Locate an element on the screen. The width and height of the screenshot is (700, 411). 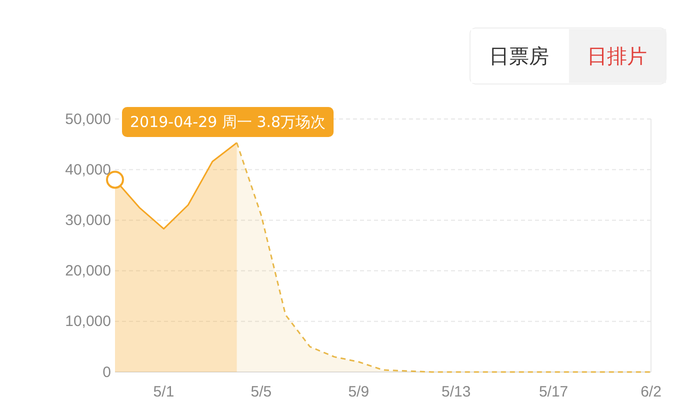
x-tick-label: 5/1 is located at coordinates (163, 392).